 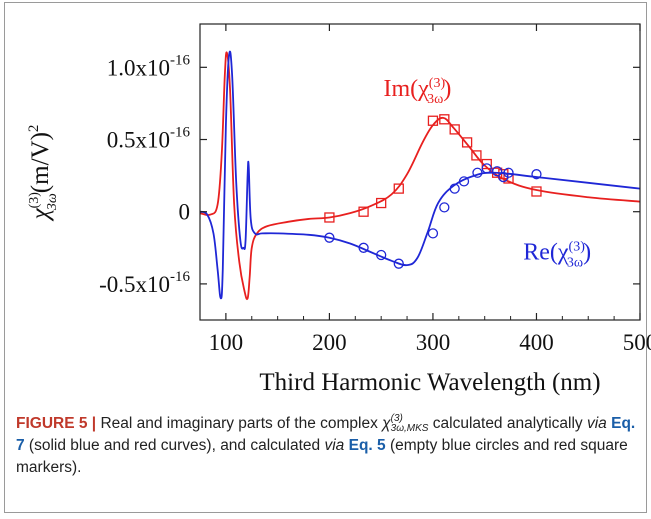 I want to click on y-tick-label: 1.0x10⁻¹⁶, so click(x=149, y=66).